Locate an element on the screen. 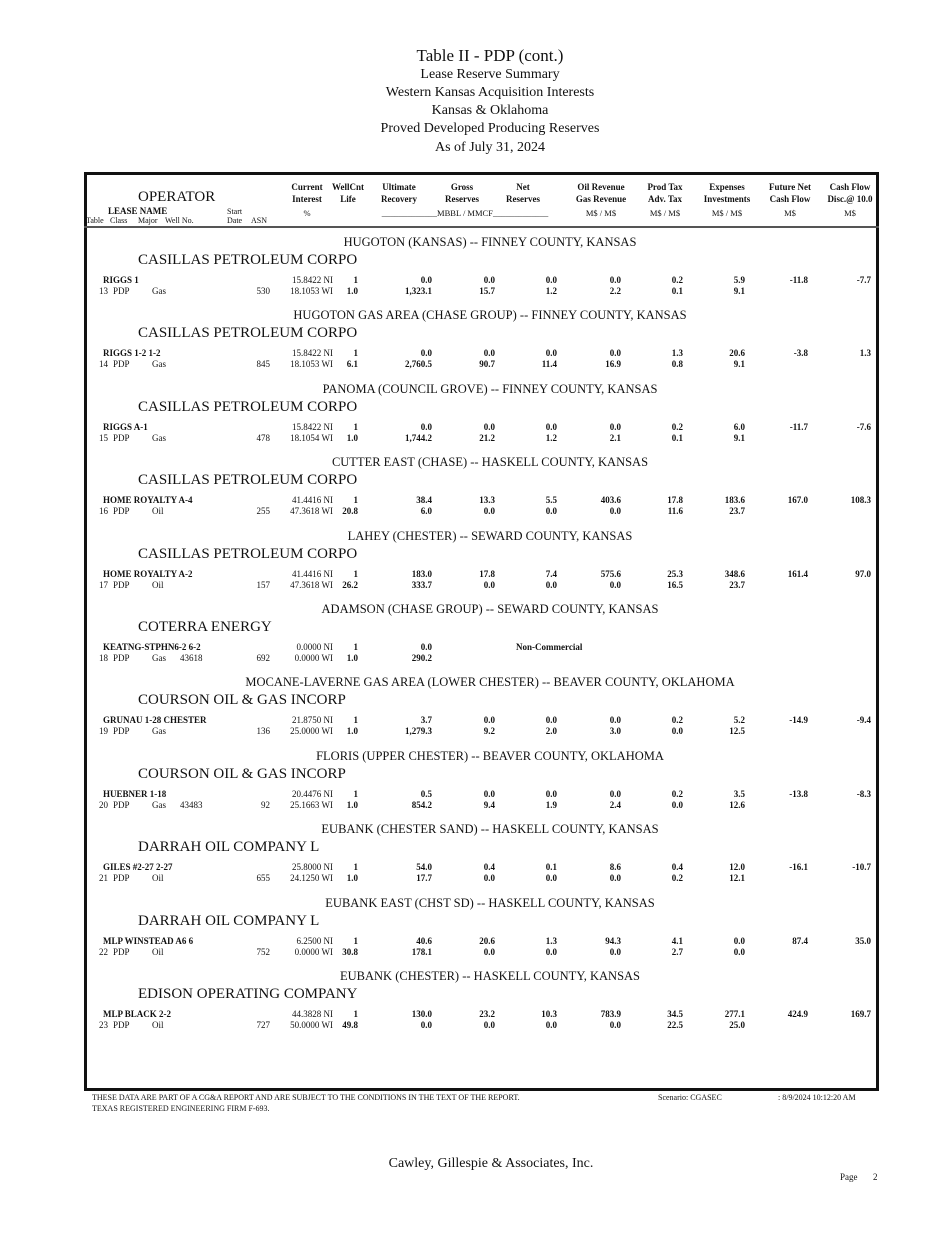 The height and width of the screenshot is (1250, 935). cell-disc: -7.6 is located at coordinates (863, 426).